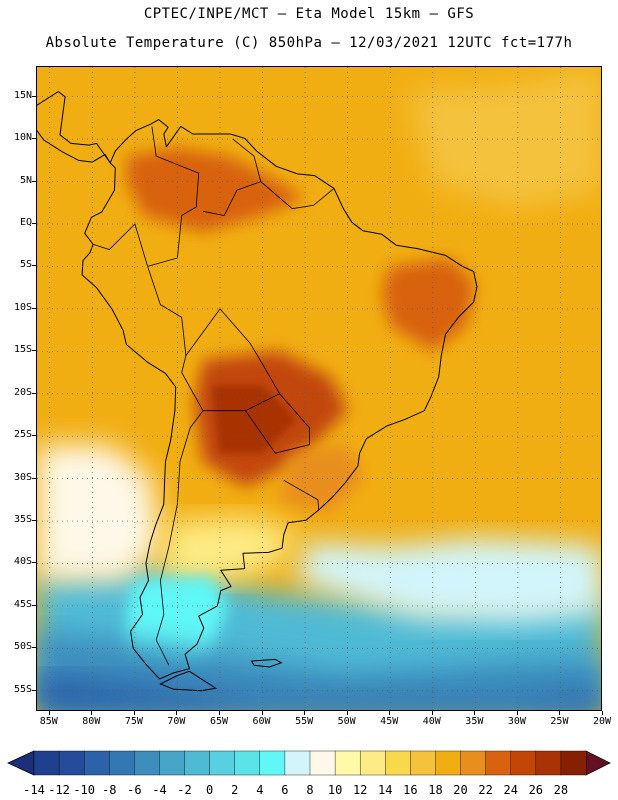  I want to click on lat-label: 35S, so click(22, 520).